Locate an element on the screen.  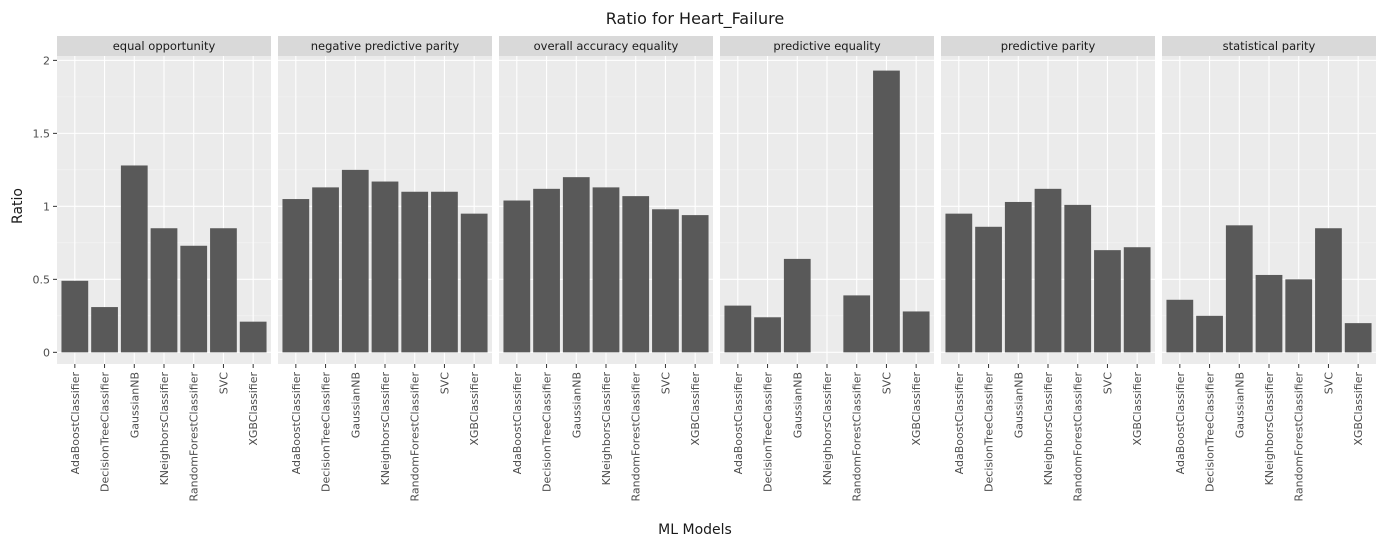
facet-strip-label: predictive equality is located at coordinates (827, 46).